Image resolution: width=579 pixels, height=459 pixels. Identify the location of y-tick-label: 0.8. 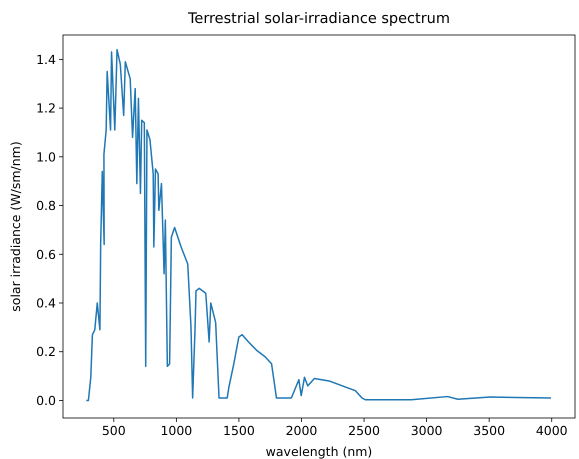
(46, 206).